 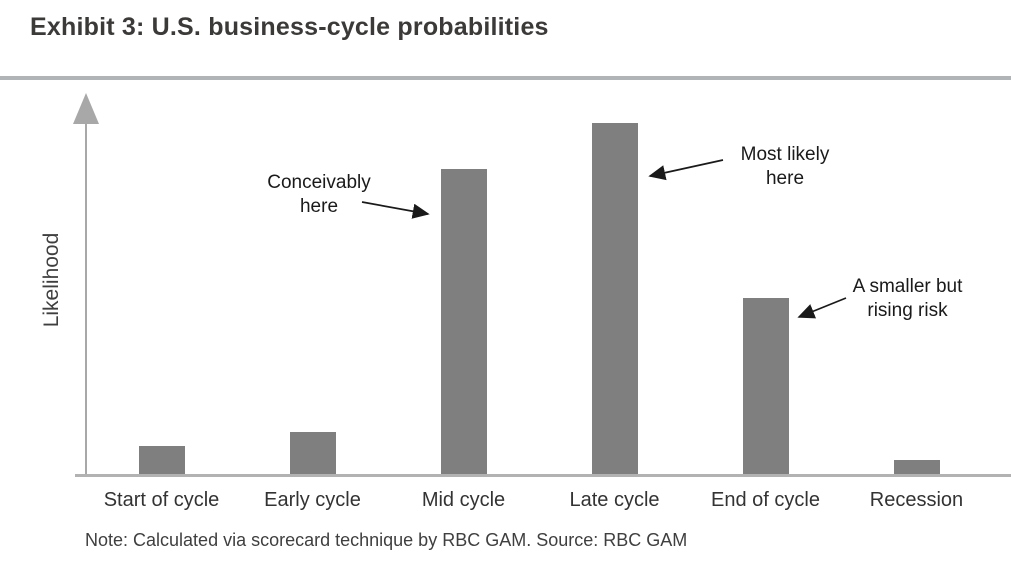 I want to click on bar-mid-cycle, so click(x=463, y=321).